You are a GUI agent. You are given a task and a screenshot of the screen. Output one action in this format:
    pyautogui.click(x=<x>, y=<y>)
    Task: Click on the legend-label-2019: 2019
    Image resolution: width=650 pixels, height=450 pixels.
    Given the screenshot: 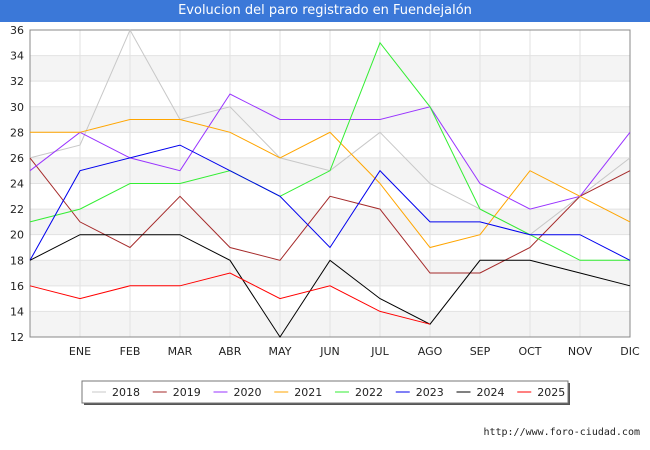 What is the action you would take?
    pyautogui.click(x=187, y=392)
    